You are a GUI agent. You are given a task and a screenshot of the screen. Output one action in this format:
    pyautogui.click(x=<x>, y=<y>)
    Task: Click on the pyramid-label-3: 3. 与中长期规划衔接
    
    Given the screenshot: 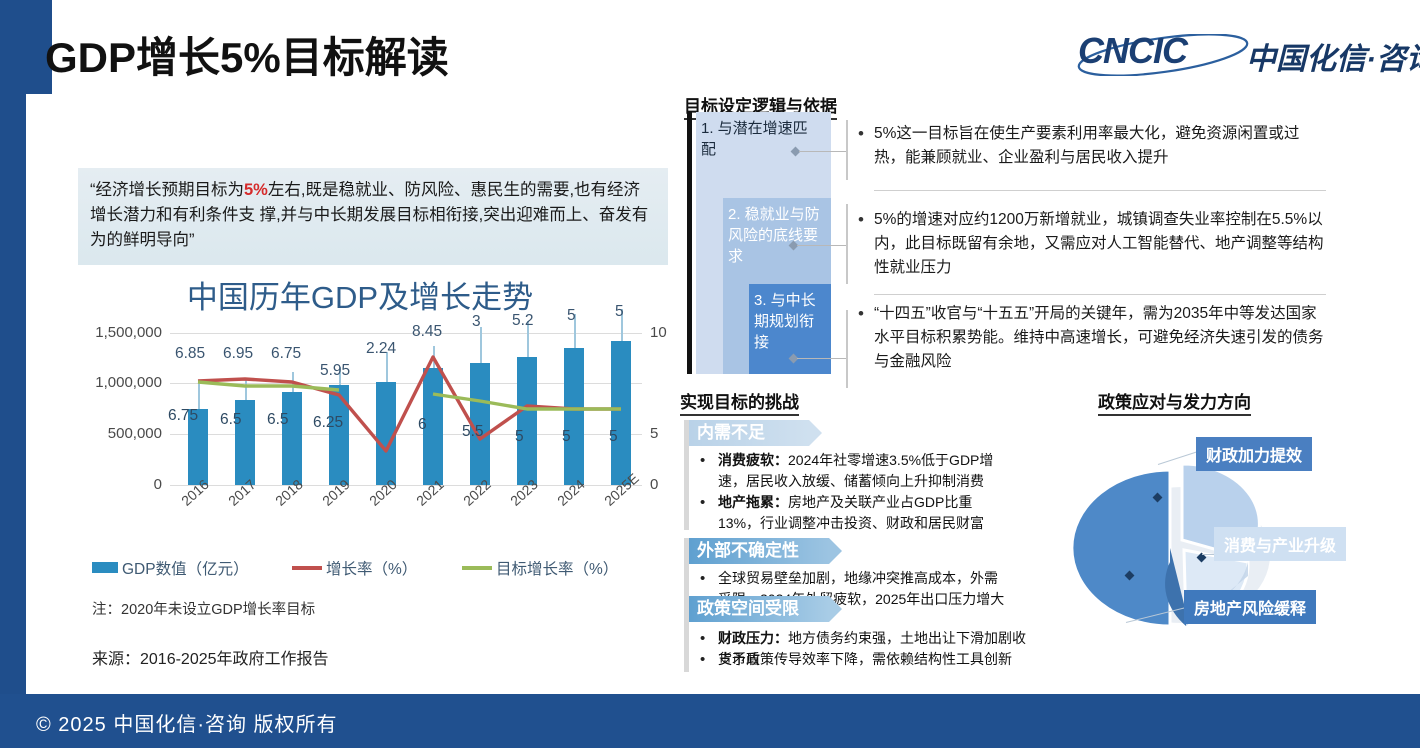 What is the action you would take?
    pyautogui.click(x=785, y=321)
    